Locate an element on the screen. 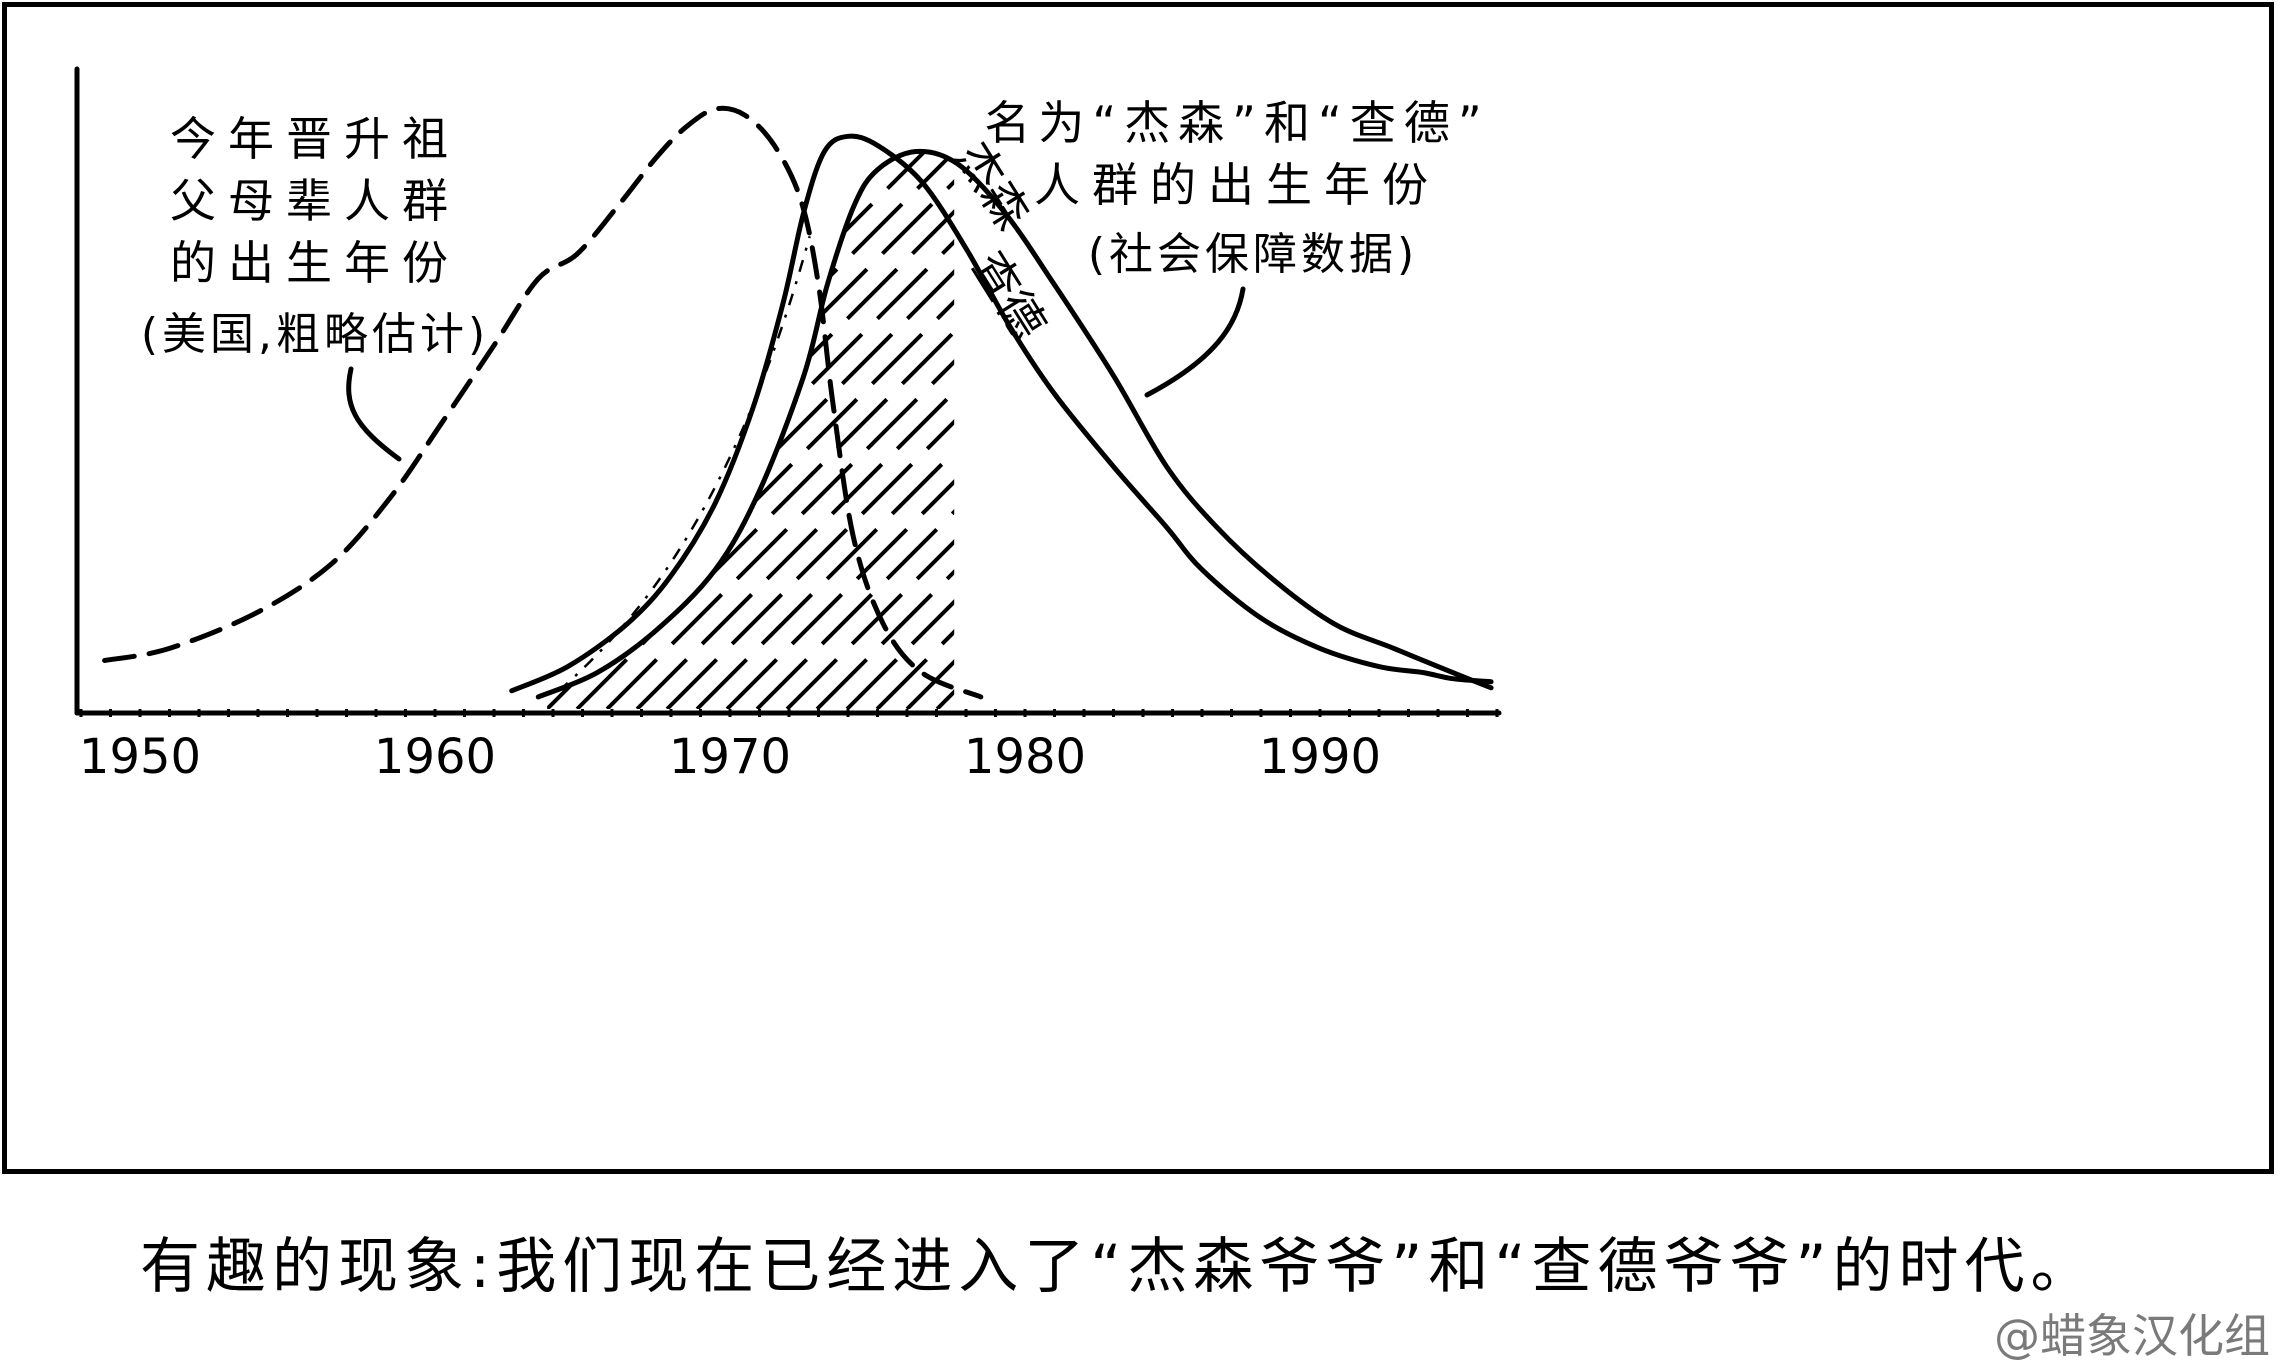 The height and width of the screenshot is (1366, 2280). grandparents-note: (美国,粗略估计) is located at coordinates (315, 334).